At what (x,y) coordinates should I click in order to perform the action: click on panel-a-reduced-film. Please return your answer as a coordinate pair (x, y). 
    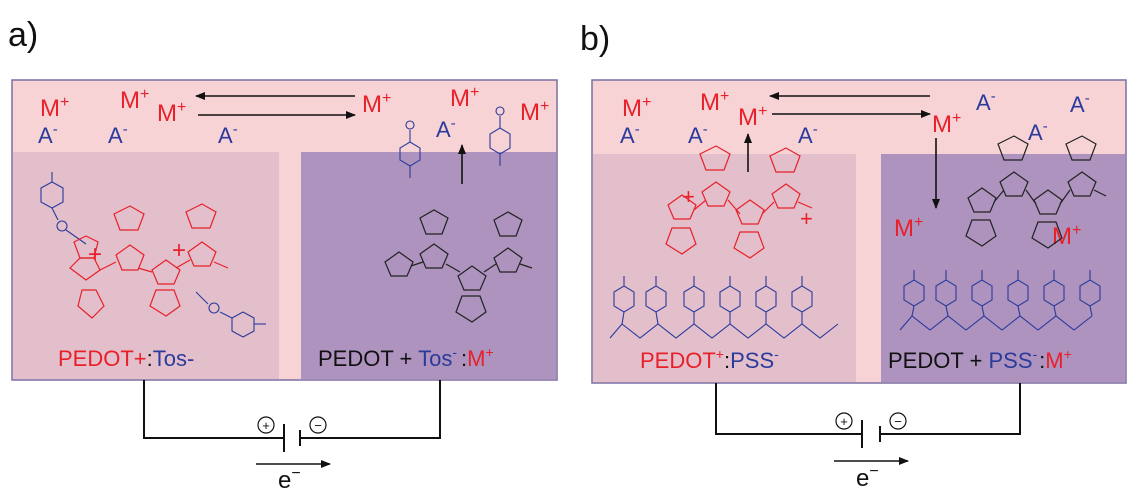
    Looking at the image, I should click on (428, 265).